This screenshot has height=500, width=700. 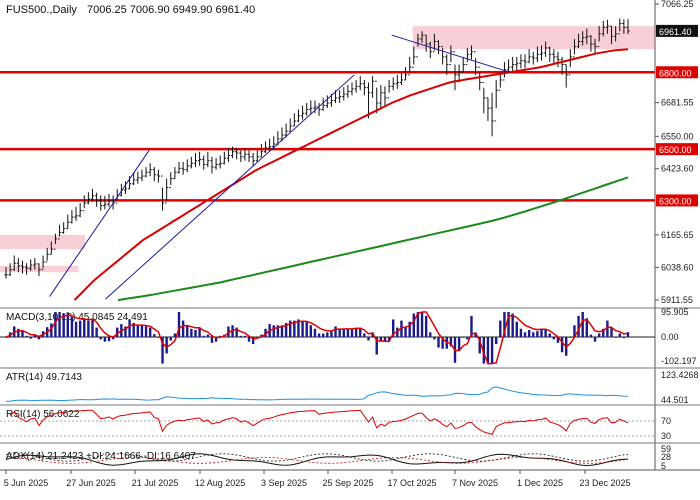 I want to click on y-tick-label-5: 6038.60, so click(x=677, y=267).